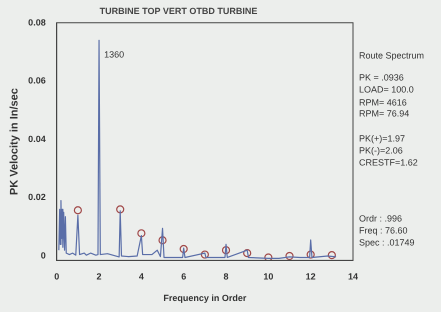 Image resolution: width=441 pixels, height=312 pixels. Describe the element at coordinates (37, 139) in the screenshot. I see `y-tick-label: 0.04` at that location.